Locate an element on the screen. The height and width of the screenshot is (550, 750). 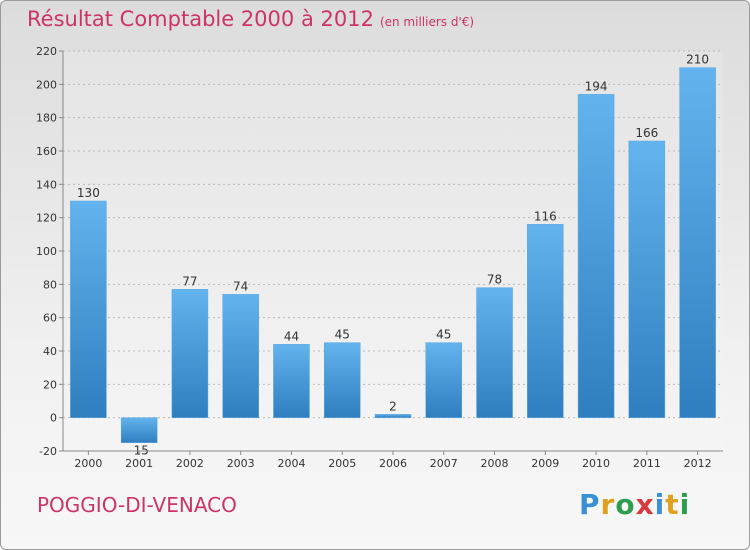
chart-subtitle: (en milliers d'€) is located at coordinates (427, 22).